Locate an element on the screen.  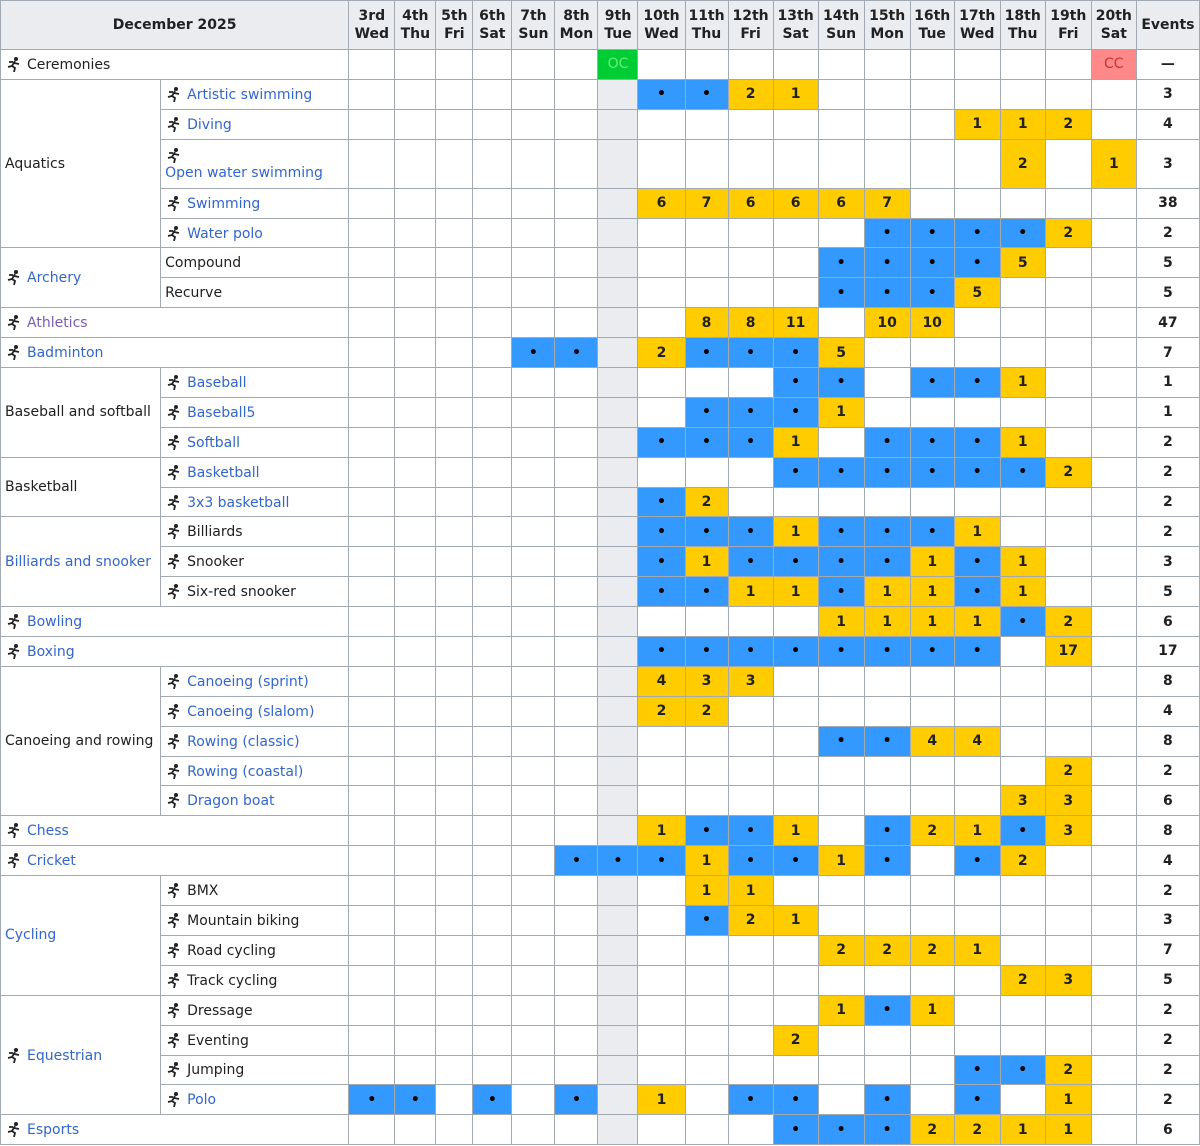
label: Canoeing and rowing is located at coordinates (79, 741).